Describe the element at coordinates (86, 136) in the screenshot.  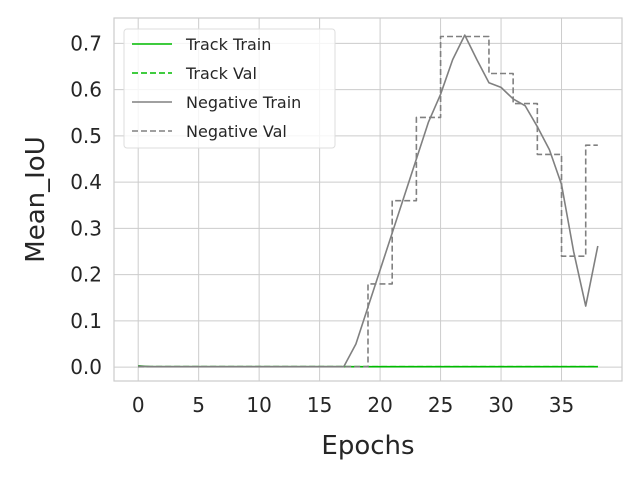
I see `y-tick-label: 0.5` at that location.